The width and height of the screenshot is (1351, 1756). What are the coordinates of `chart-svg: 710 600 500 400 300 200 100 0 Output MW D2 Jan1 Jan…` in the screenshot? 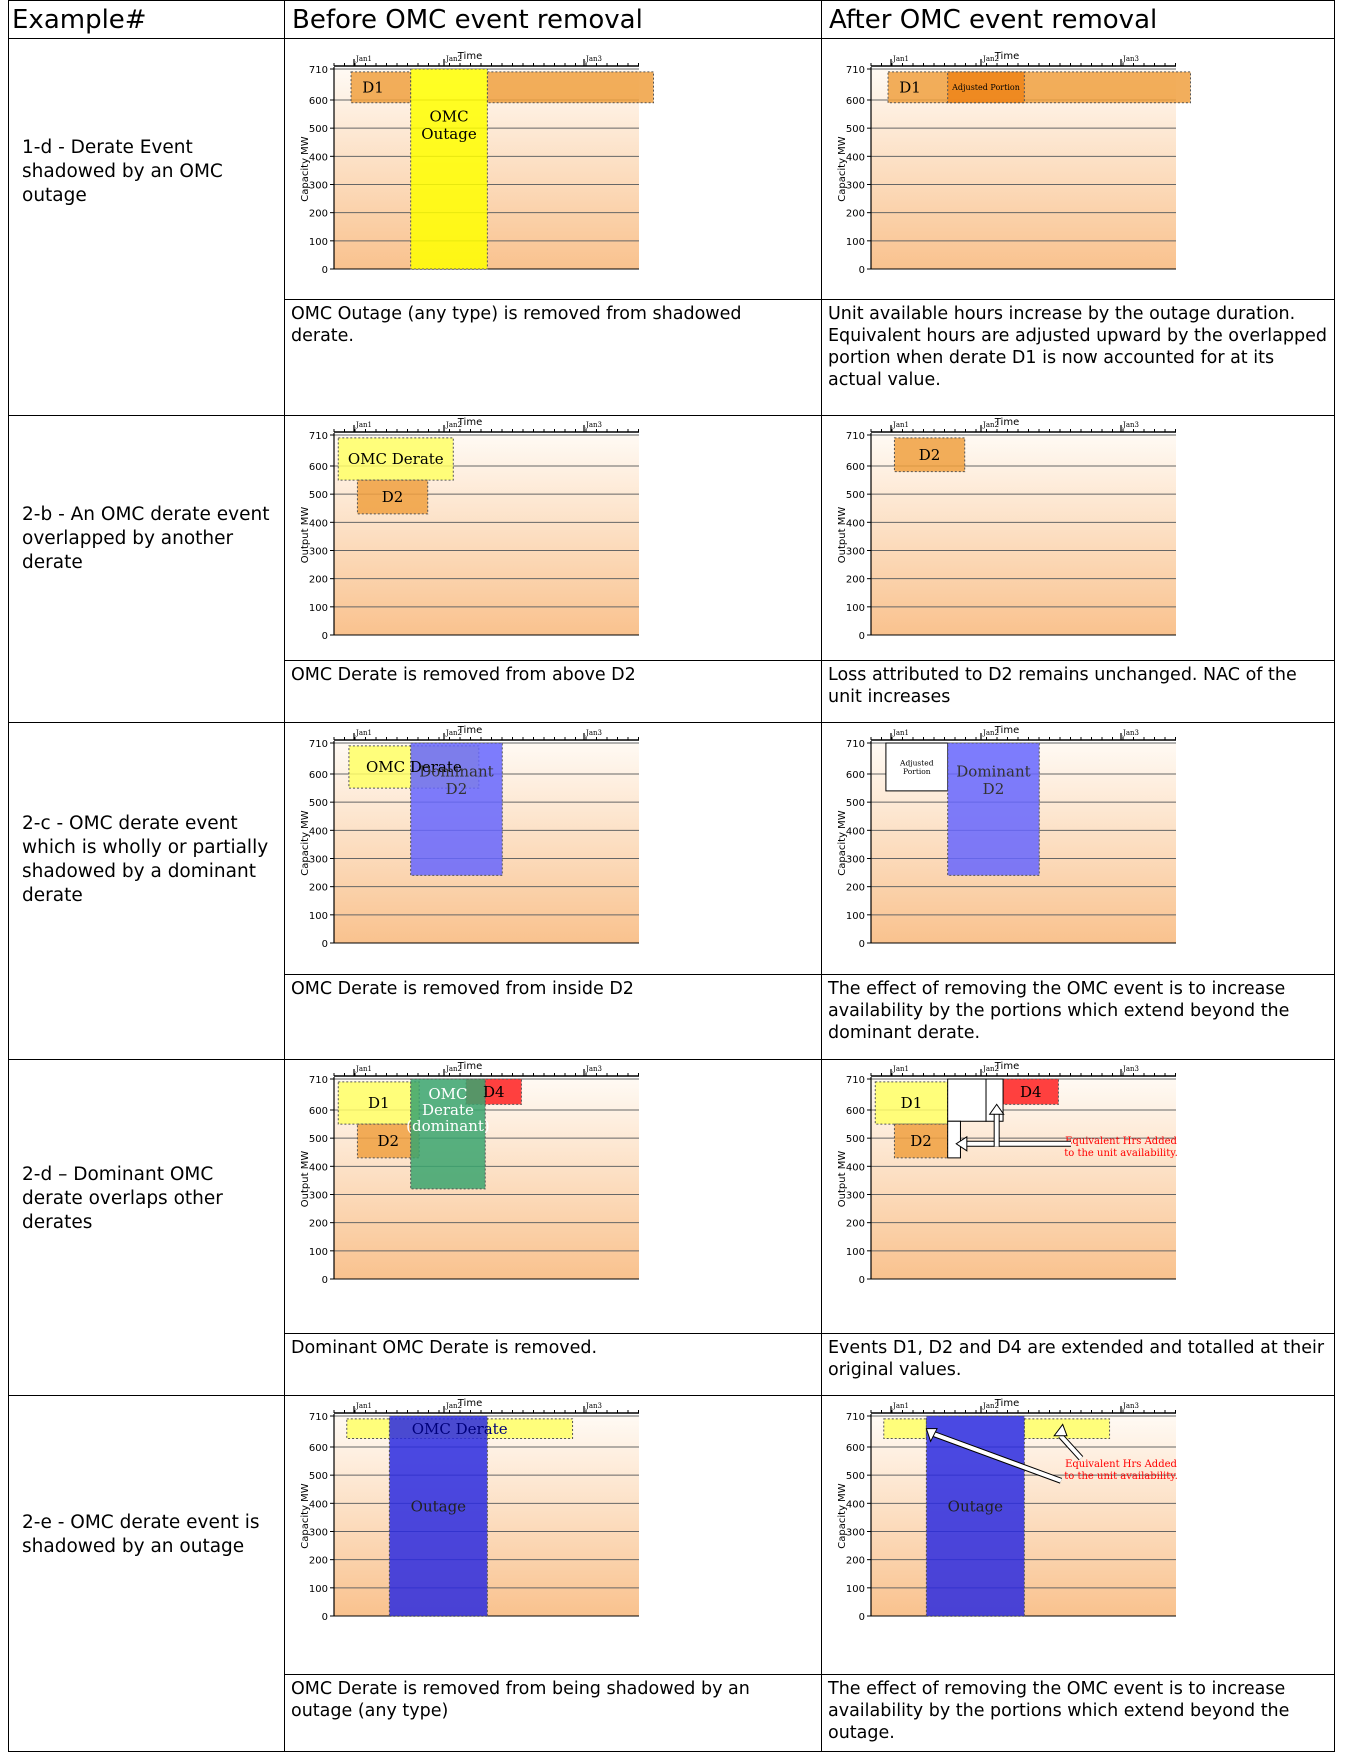 It's located at (1006, 529).